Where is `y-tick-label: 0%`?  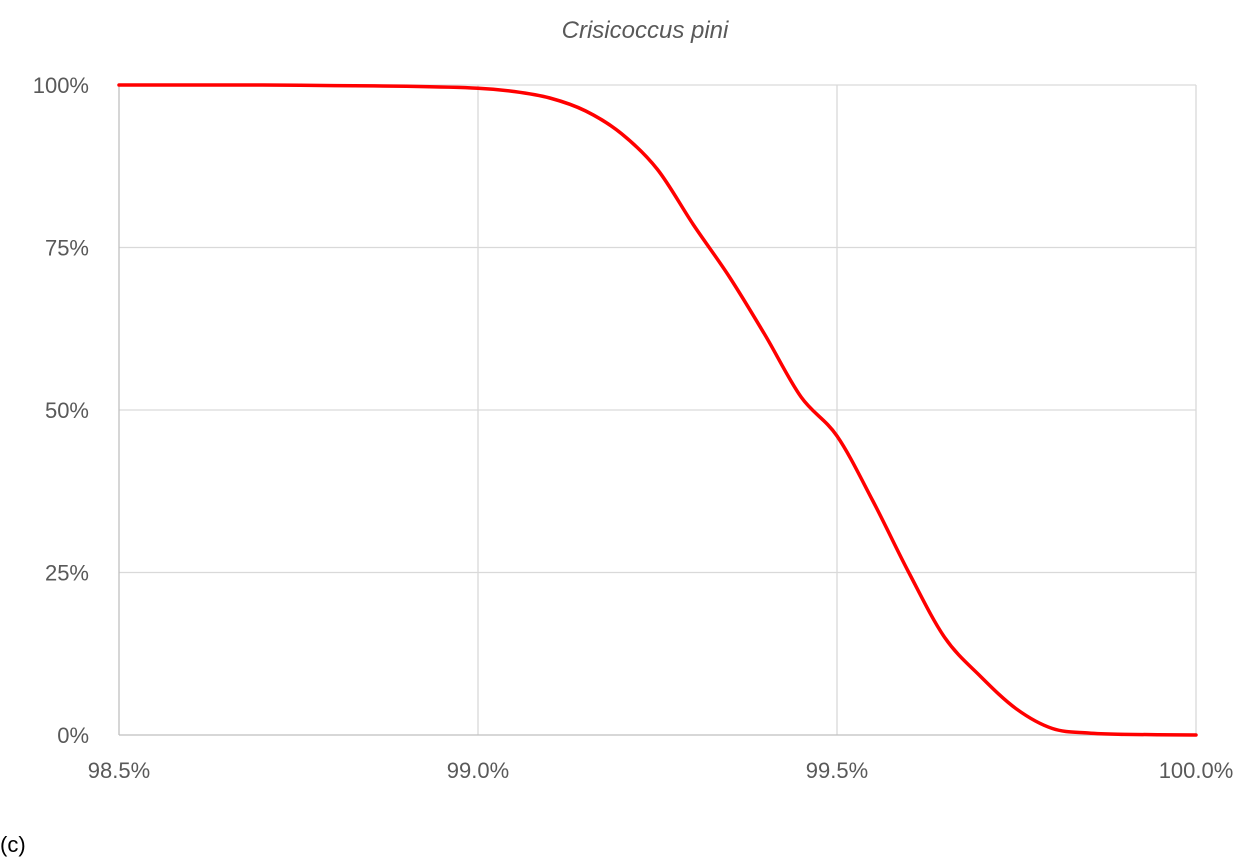 y-tick-label: 0% is located at coordinates (73, 735).